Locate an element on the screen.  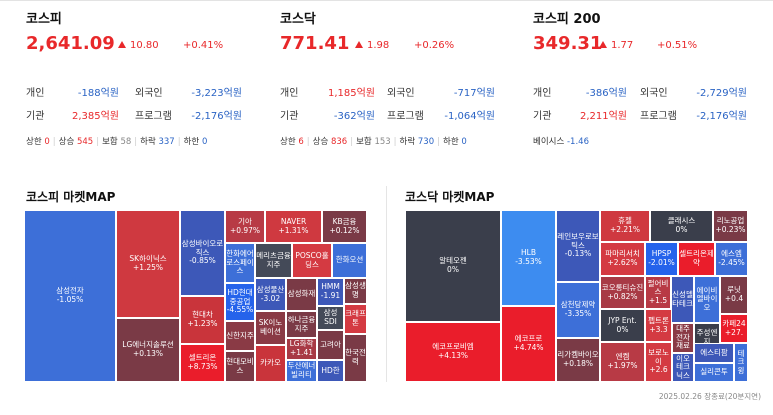
treemap-tile: 고려아 is located at coordinates (330, 345).